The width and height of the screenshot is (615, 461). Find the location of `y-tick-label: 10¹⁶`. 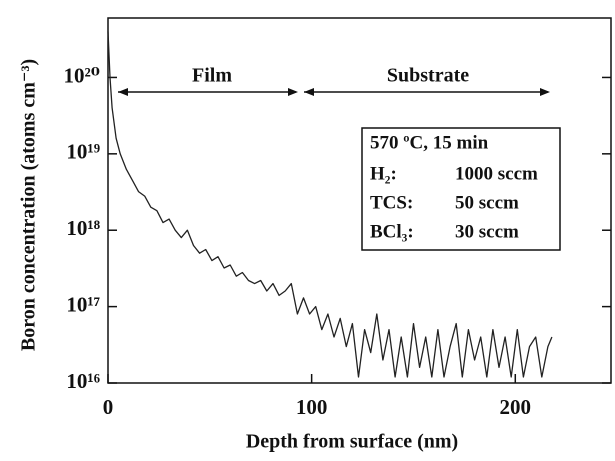

y-tick-label: 10¹⁶ is located at coordinates (83, 381).